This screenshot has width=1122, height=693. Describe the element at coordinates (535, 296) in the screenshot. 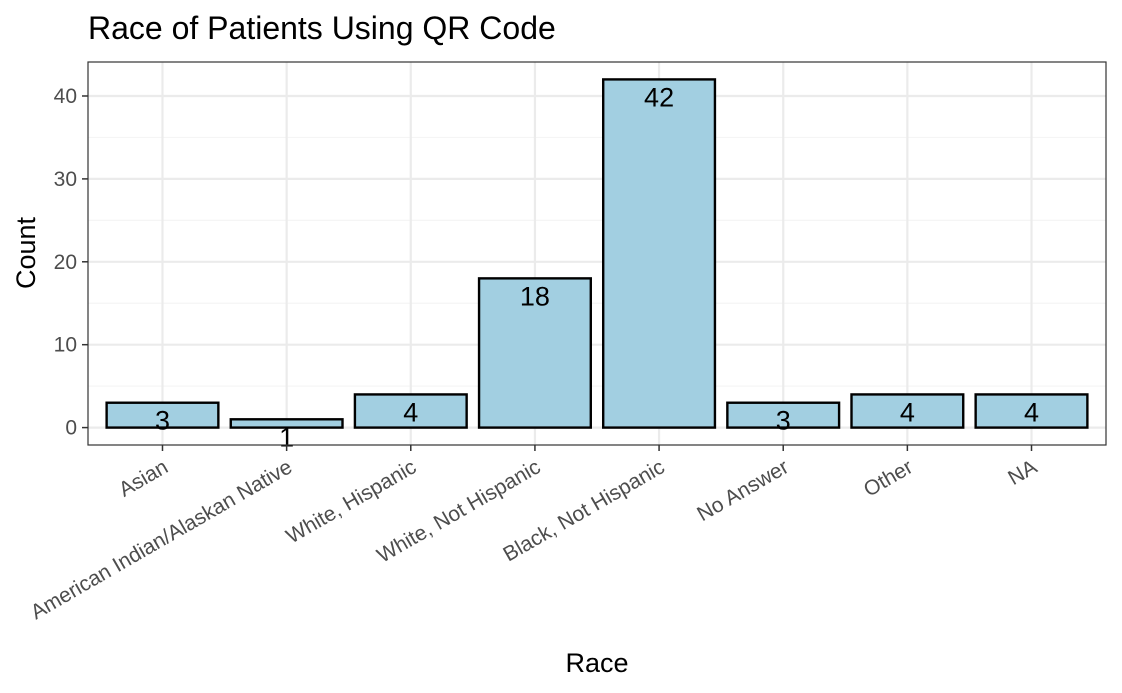

I see `bar-value-label: 18` at that location.